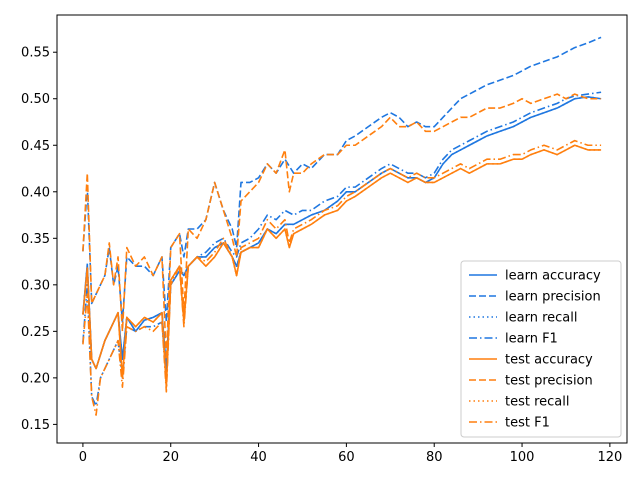  What do you see at coordinates (346, 457) in the screenshot?
I see `x-tick-label: 60` at bounding box center [346, 457].